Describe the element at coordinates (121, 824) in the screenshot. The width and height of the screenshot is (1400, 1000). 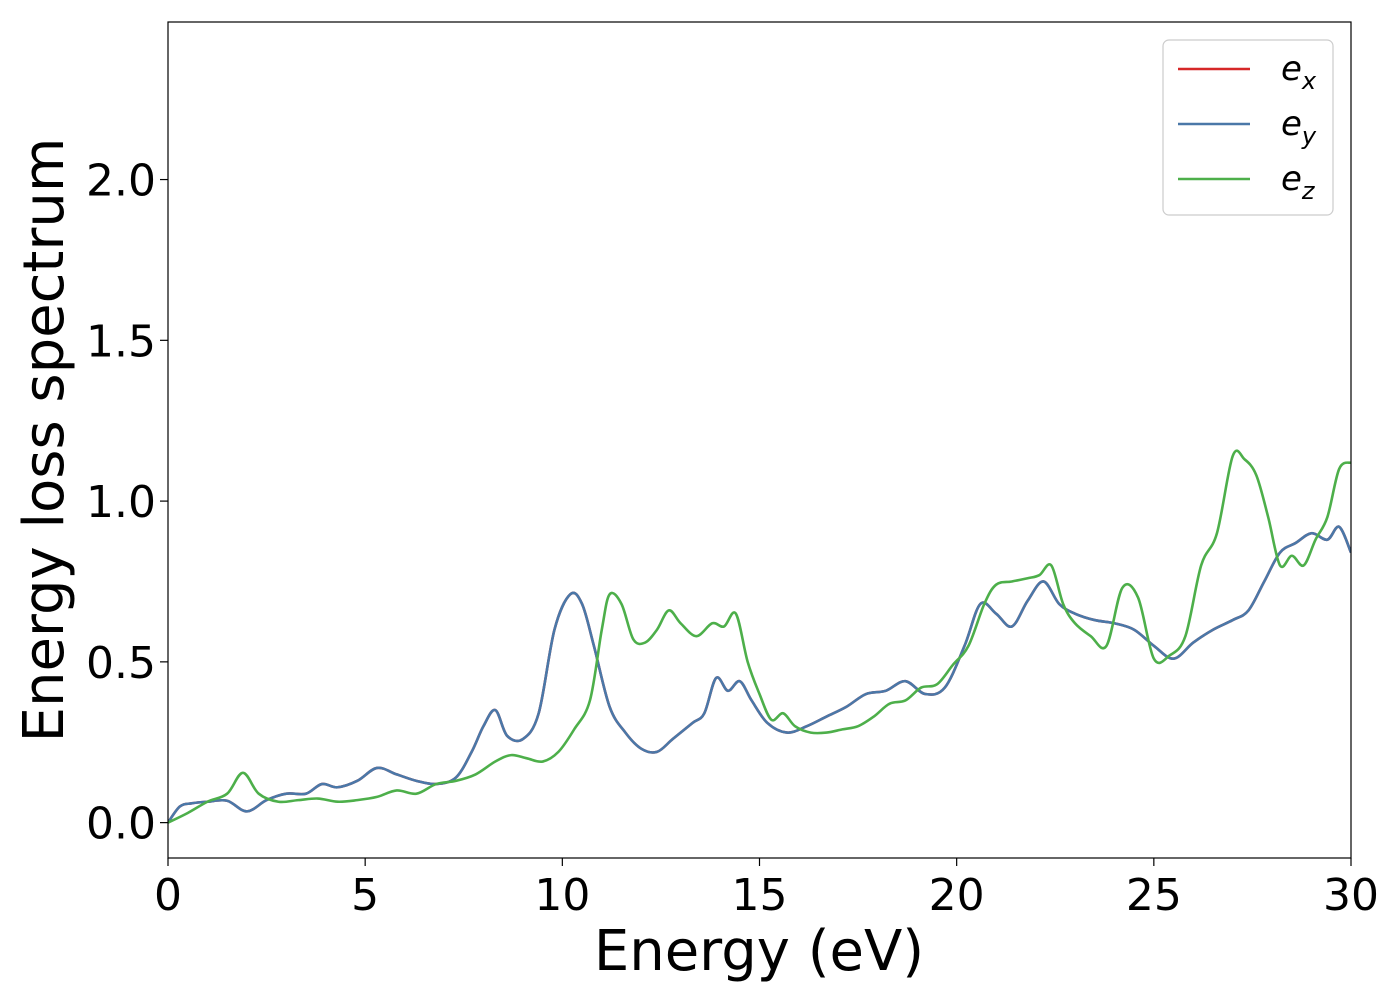
I see `y-tick-label: 0.0` at that location.